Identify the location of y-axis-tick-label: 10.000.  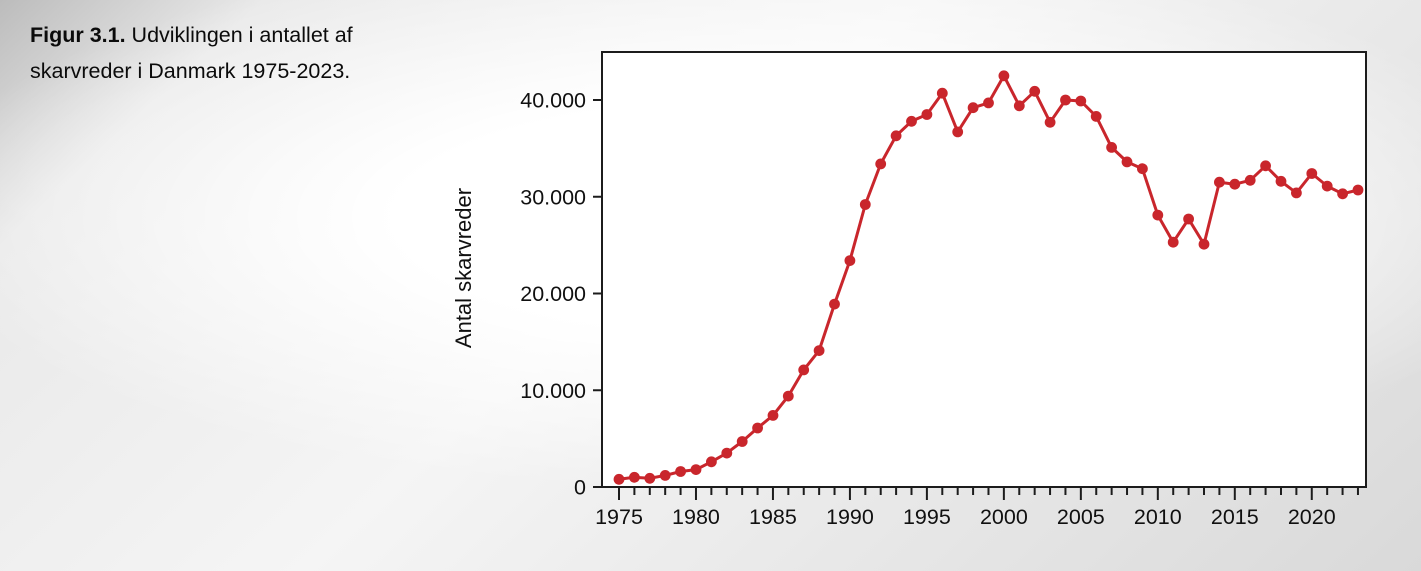
(553, 391).